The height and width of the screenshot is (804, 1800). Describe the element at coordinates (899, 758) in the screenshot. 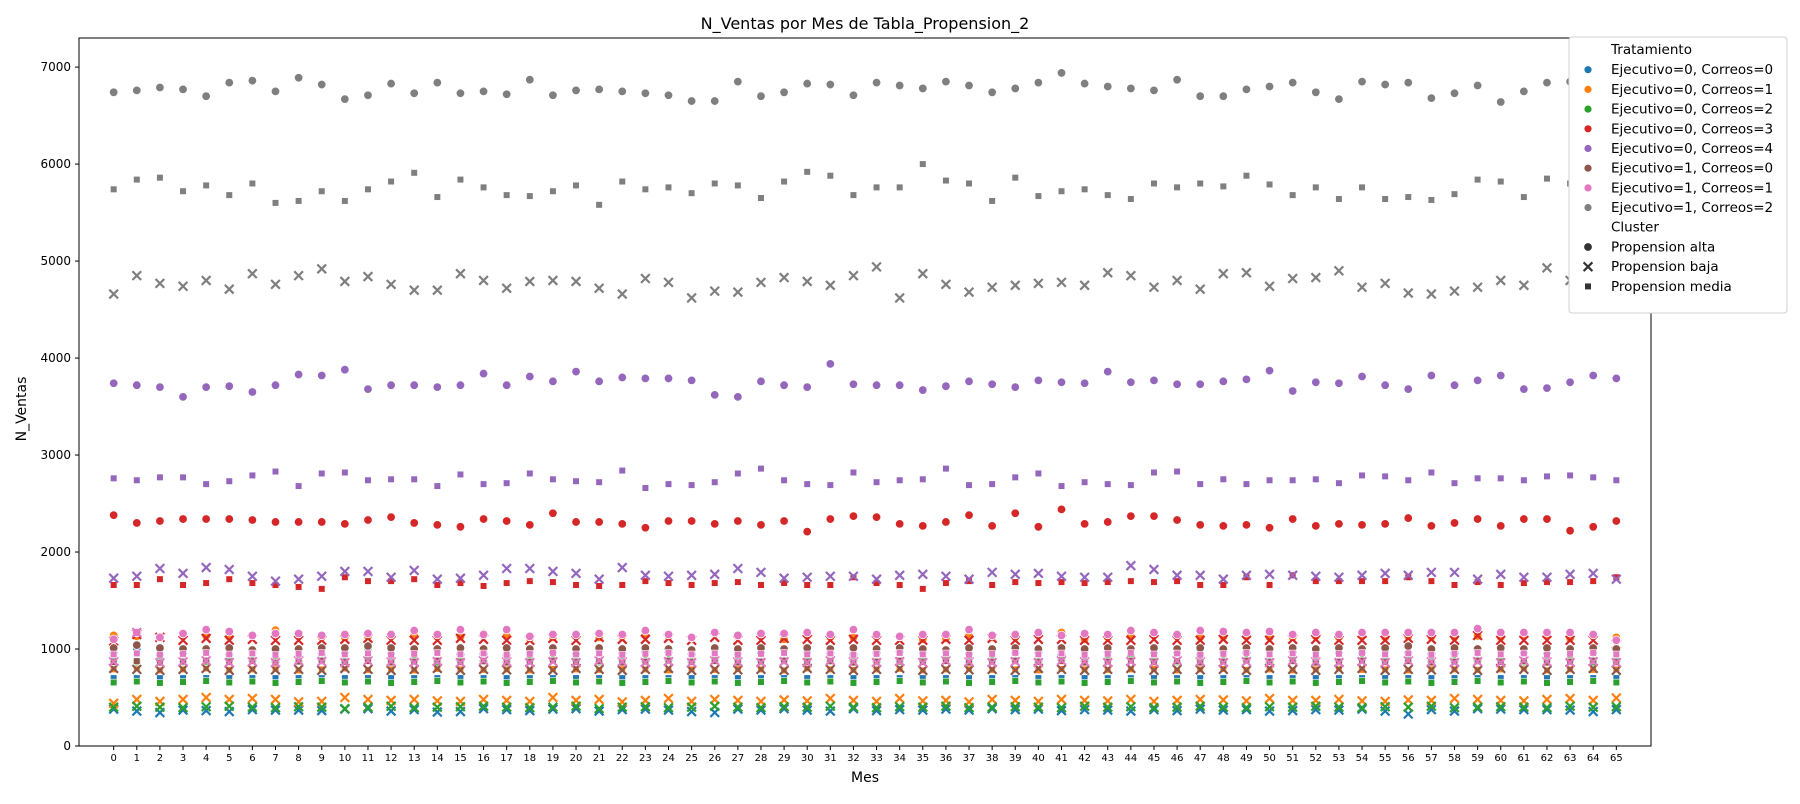

I see `x-tick-label: 34` at that location.